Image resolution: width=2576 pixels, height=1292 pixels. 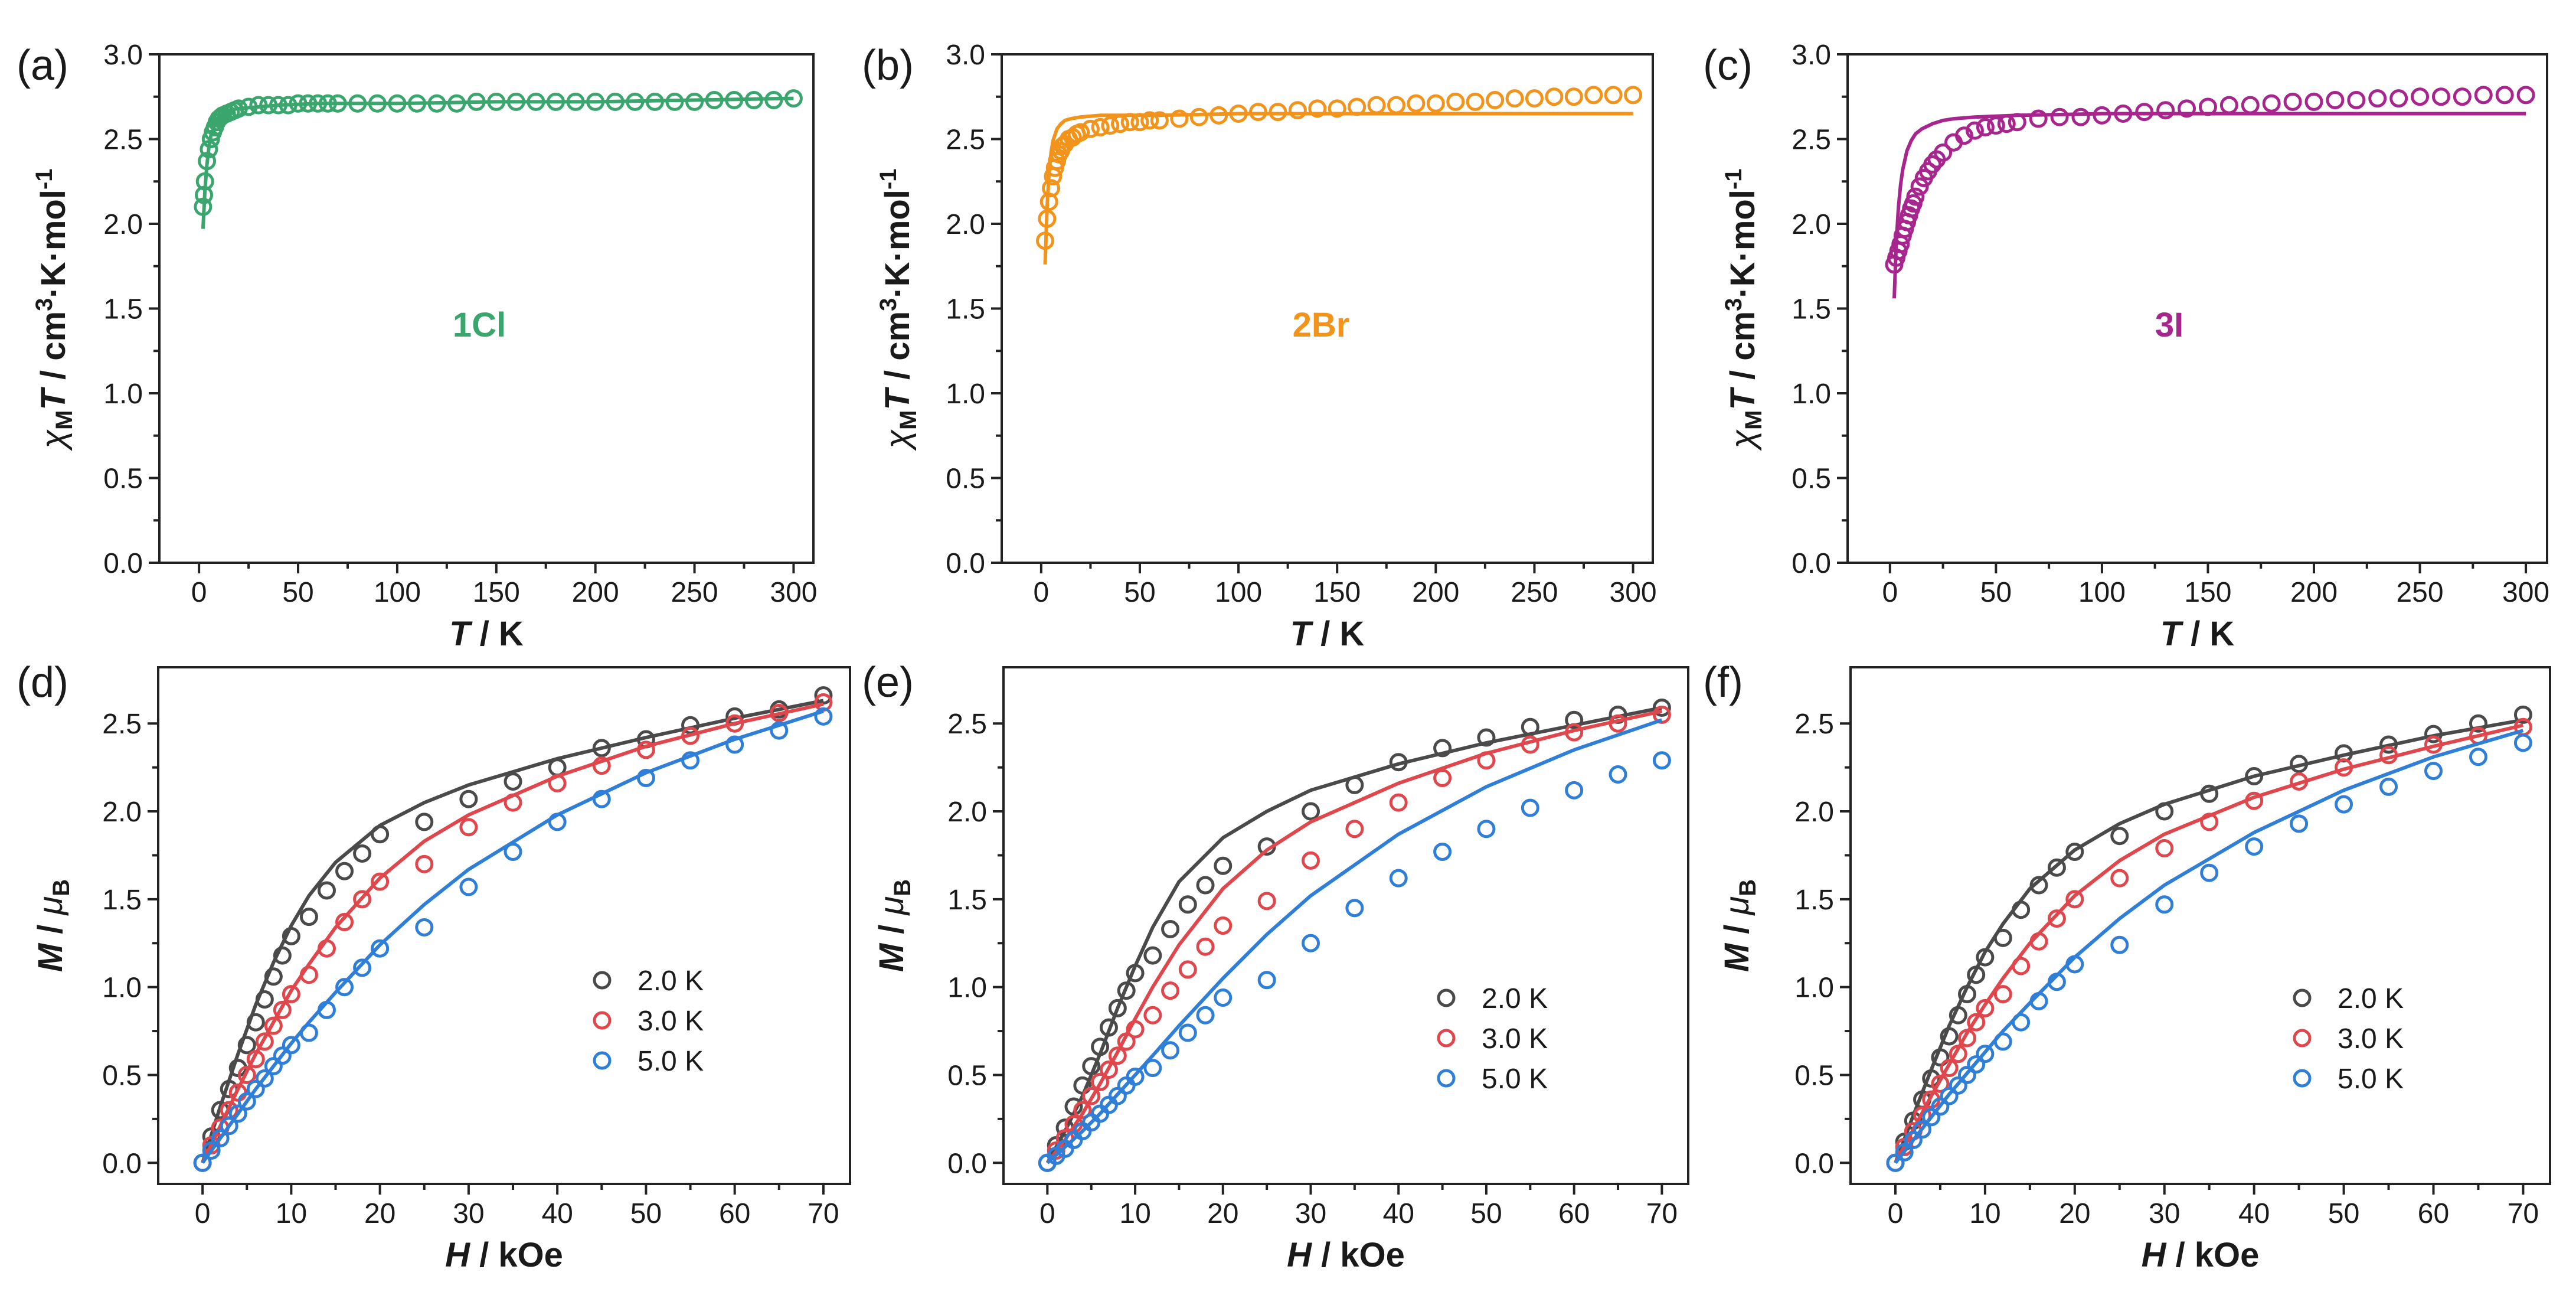 What do you see at coordinates (1996, 592) in the screenshot?
I see `x-tick-label: 50` at bounding box center [1996, 592].